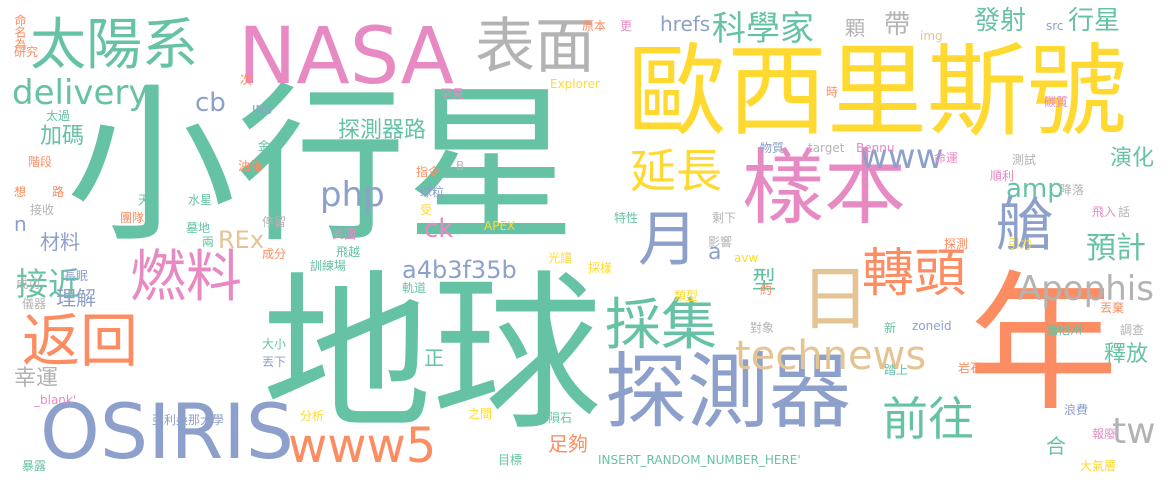  What do you see at coordinates (312, 416) in the screenshot?
I see `word: 分析` at bounding box center [312, 416].